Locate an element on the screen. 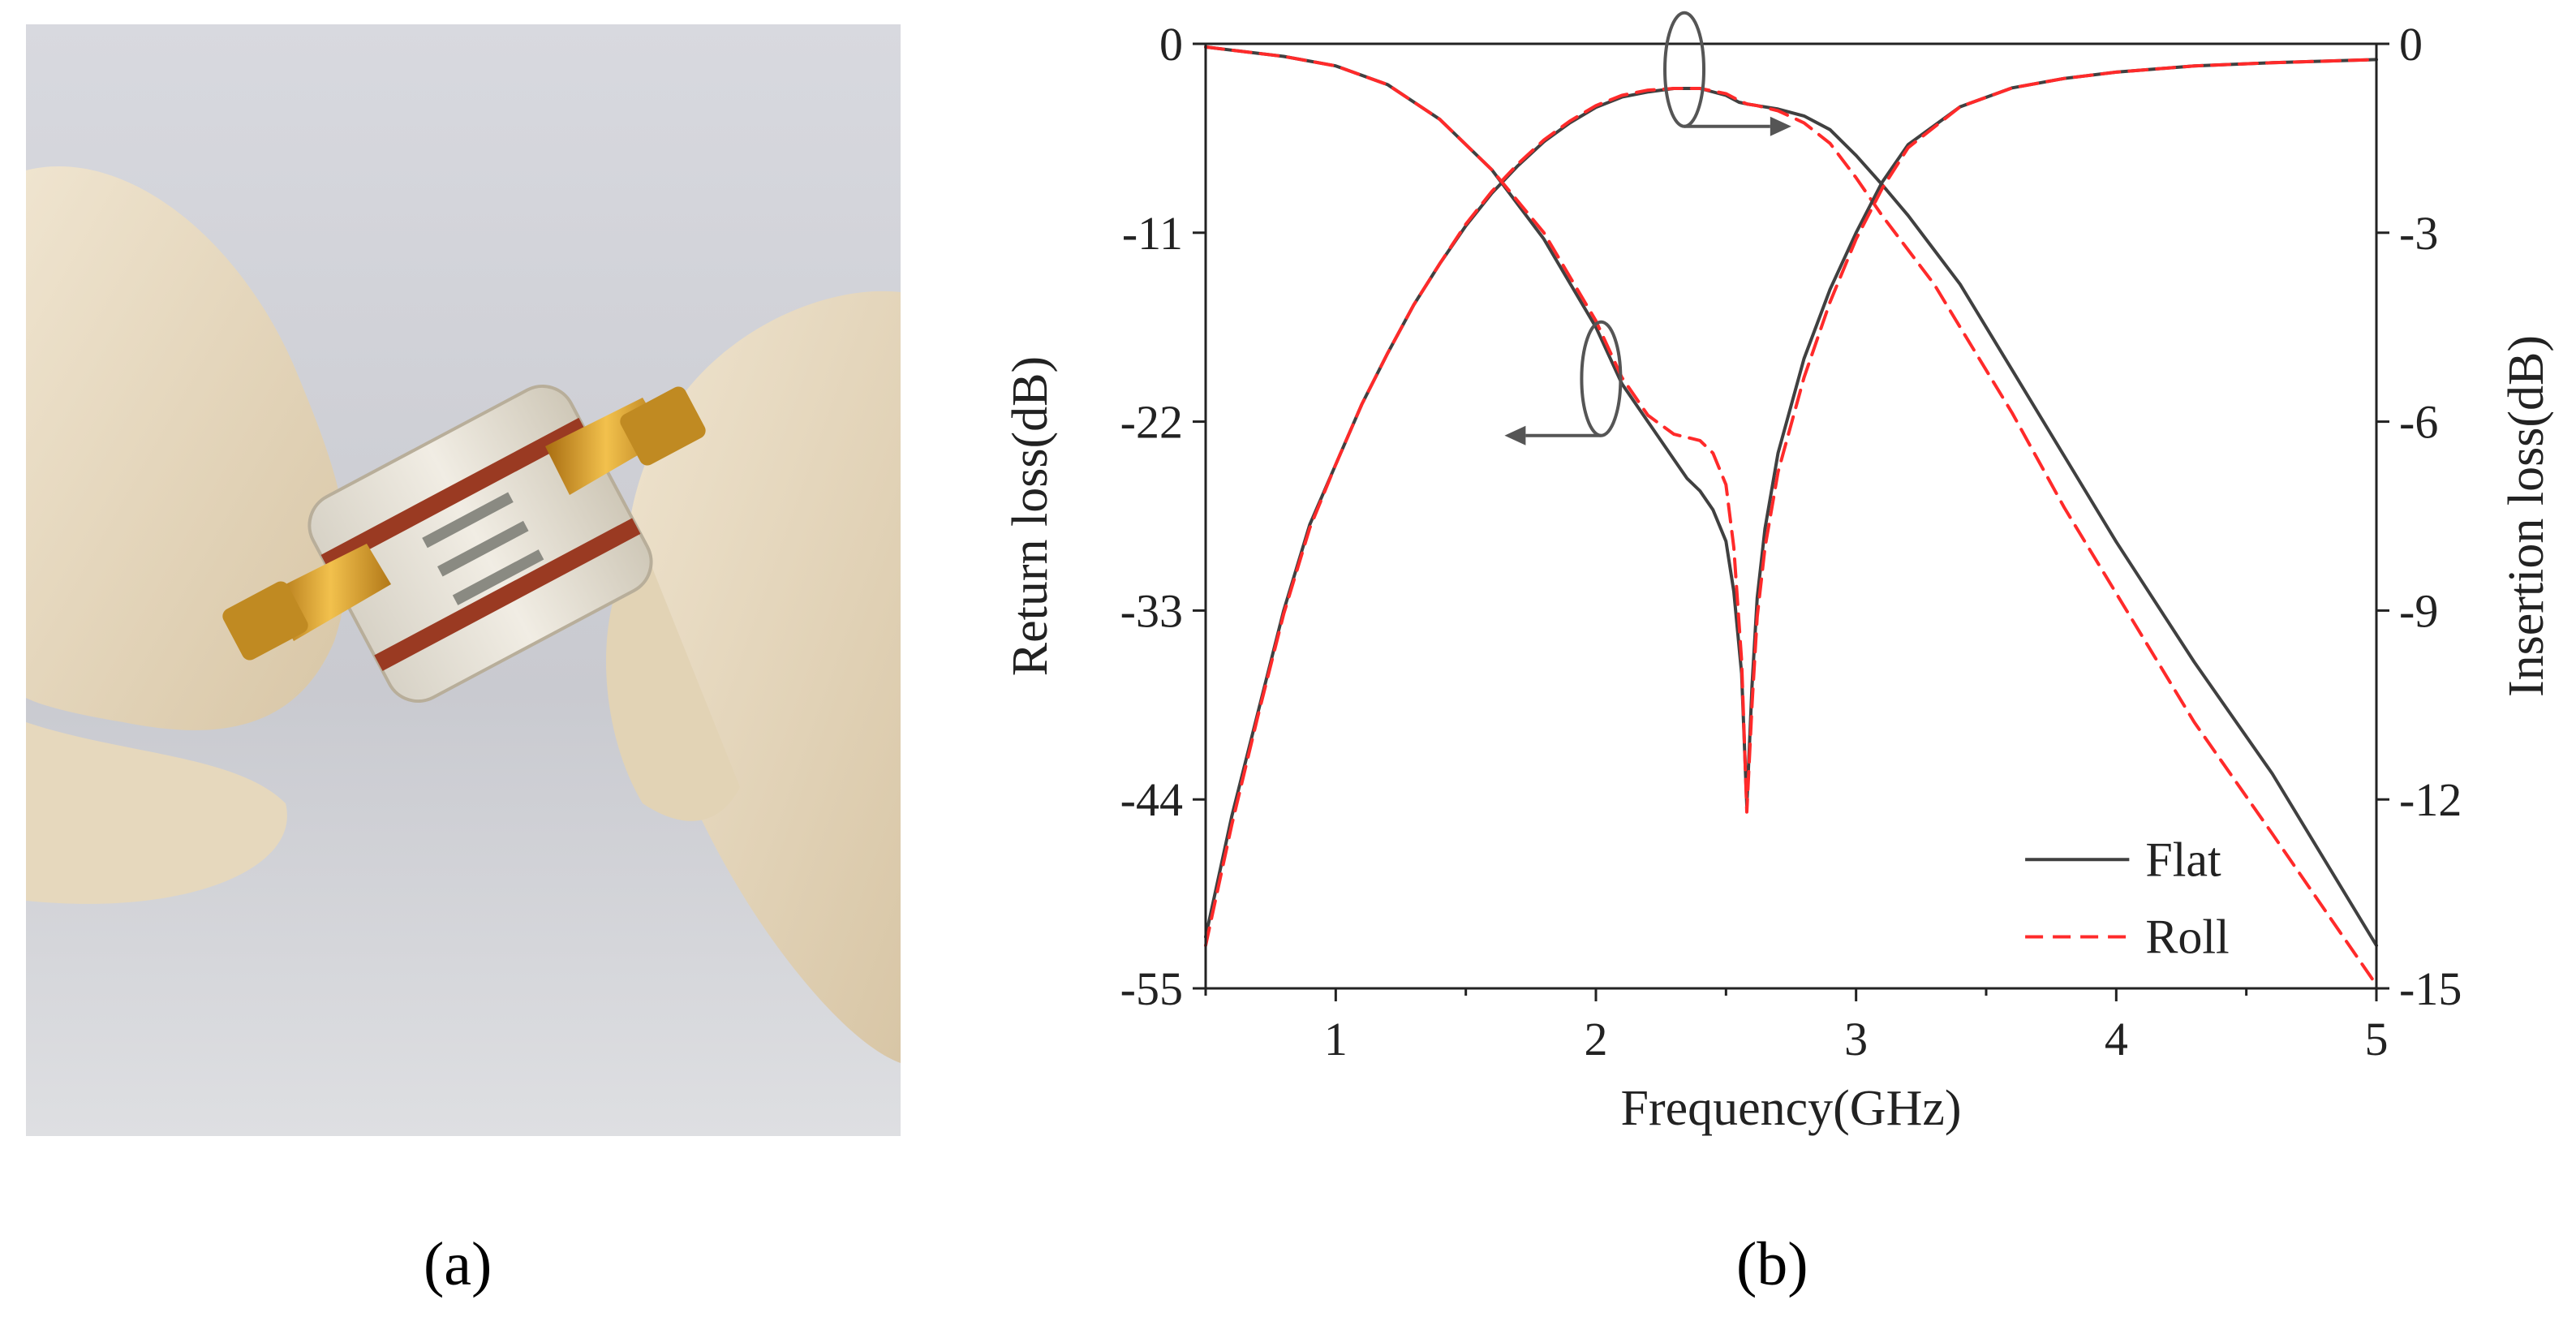  y-right-tick-label: -6 is located at coordinates (2418, 422).